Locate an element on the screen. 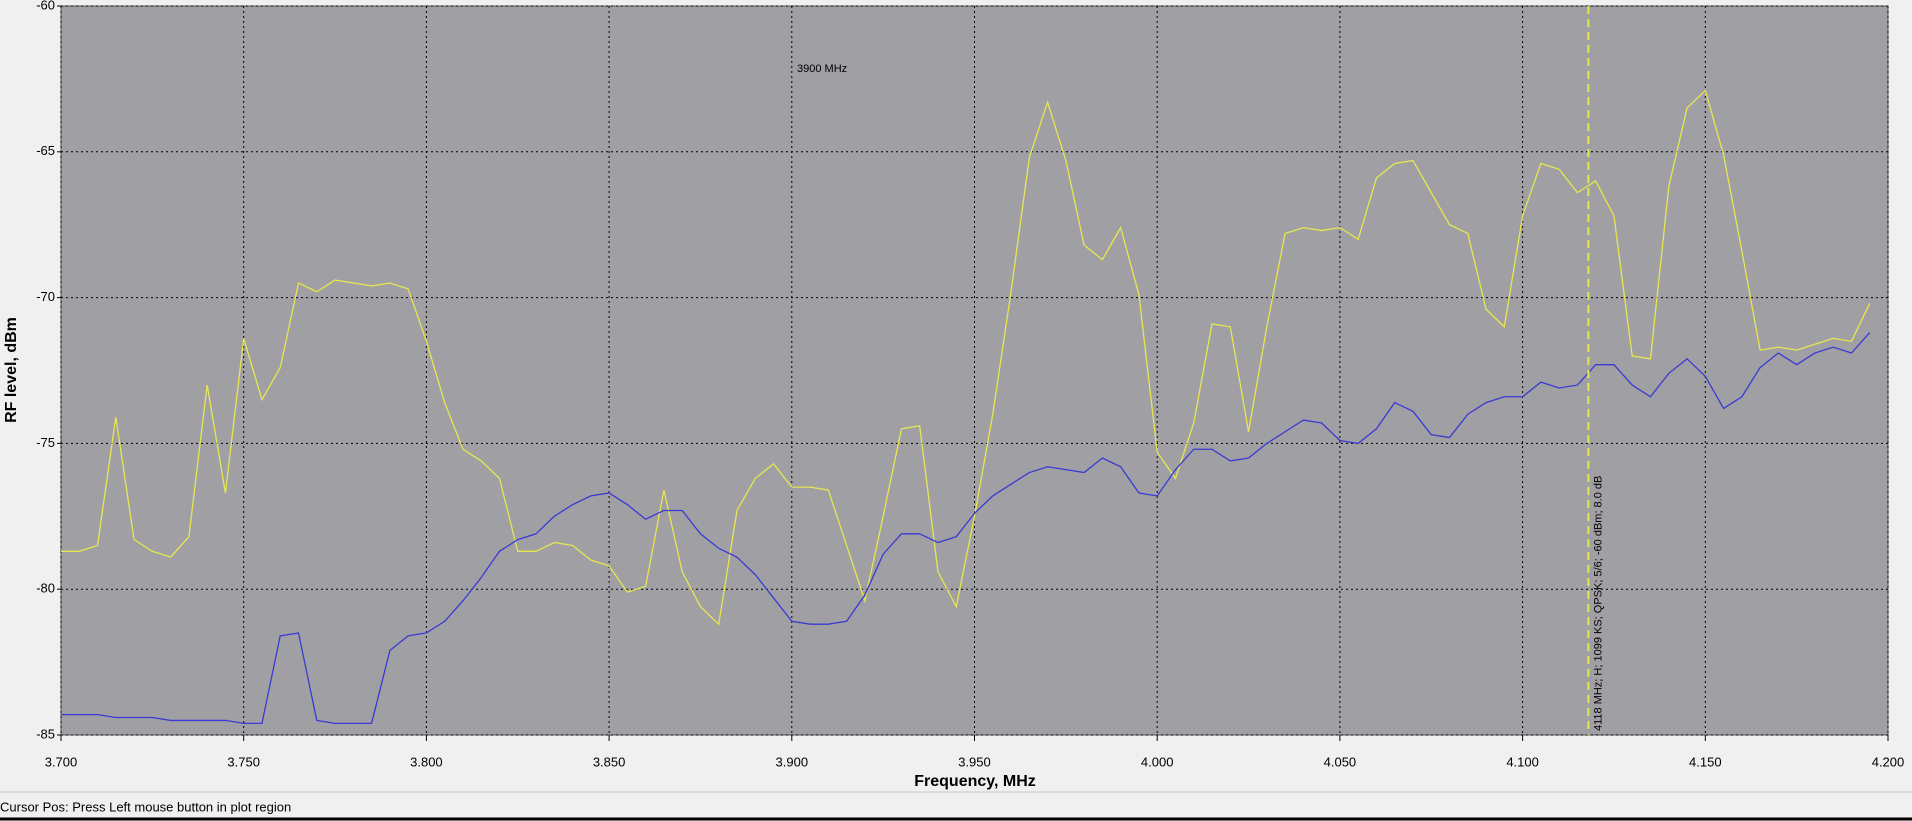  x-tick-label: 4.100 is located at coordinates (1522, 761).